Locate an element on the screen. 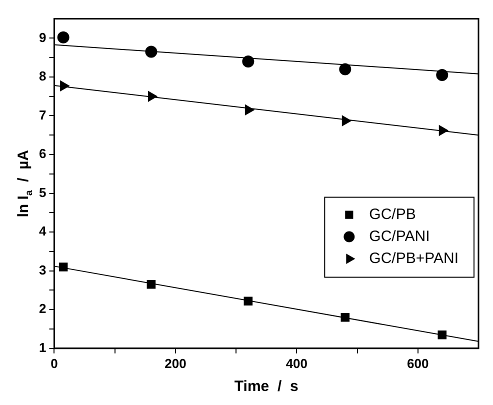 This screenshot has width=493, height=405. x-tick-label: 400 is located at coordinates (297, 363).